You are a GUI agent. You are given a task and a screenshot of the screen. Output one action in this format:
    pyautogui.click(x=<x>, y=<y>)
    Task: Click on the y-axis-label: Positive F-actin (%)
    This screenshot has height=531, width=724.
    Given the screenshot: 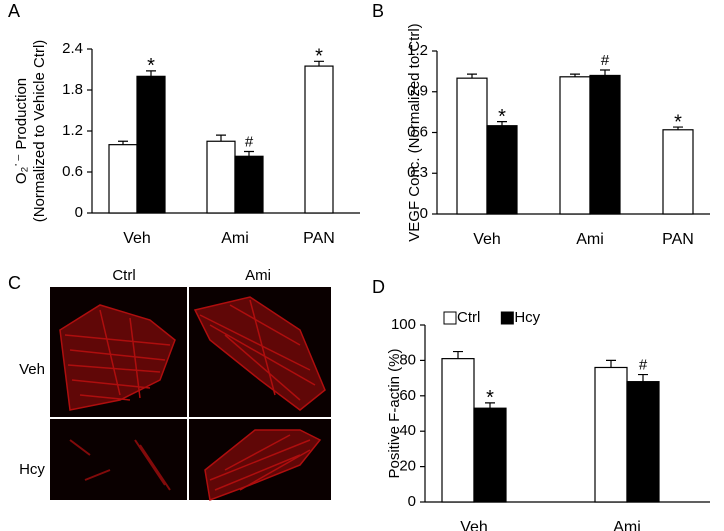 What is the action you would take?
    pyautogui.click(x=394, y=413)
    